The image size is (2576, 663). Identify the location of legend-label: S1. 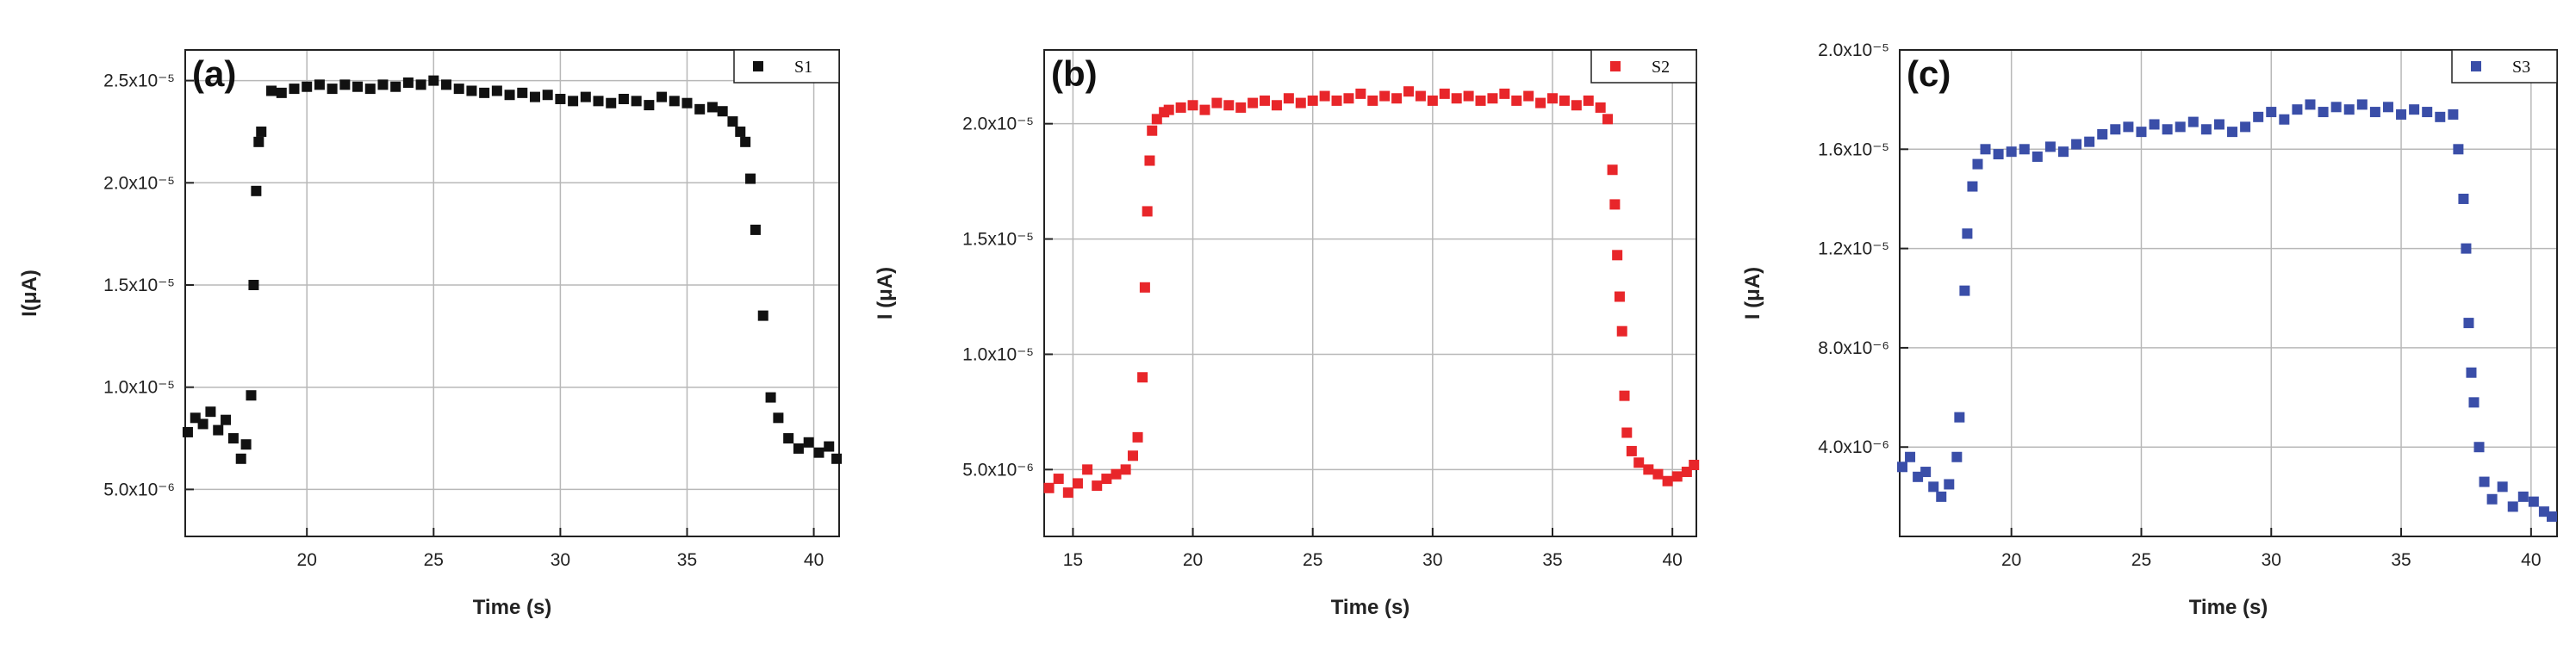
(803, 68).